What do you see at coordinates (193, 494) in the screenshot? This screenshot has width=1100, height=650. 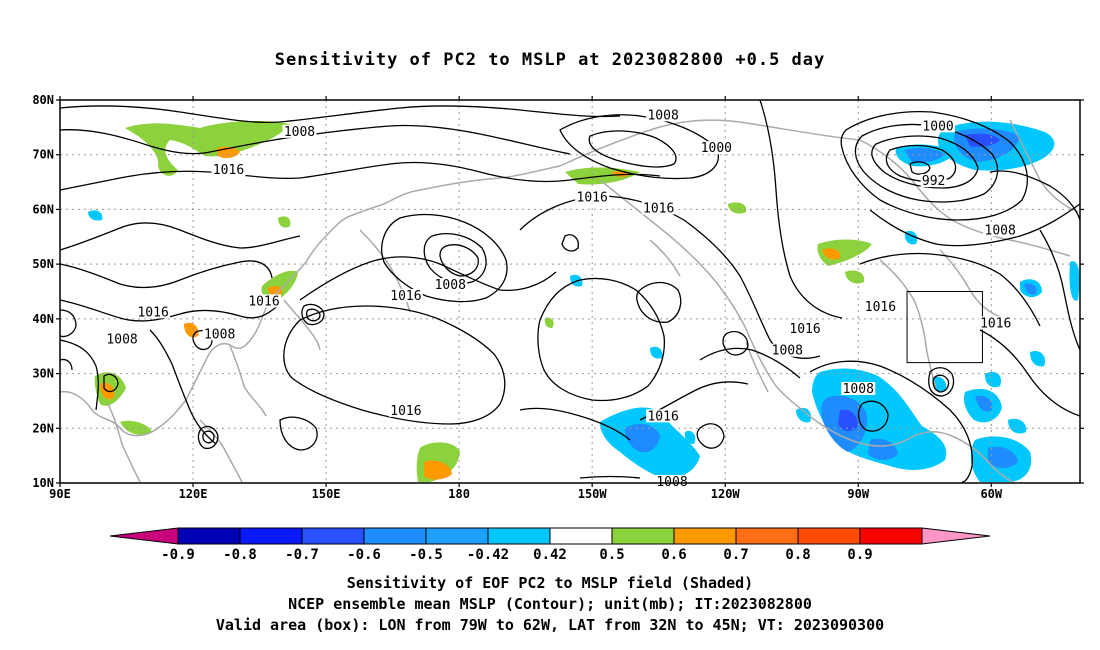 I see `lon-label: 120E` at bounding box center [193, 494].